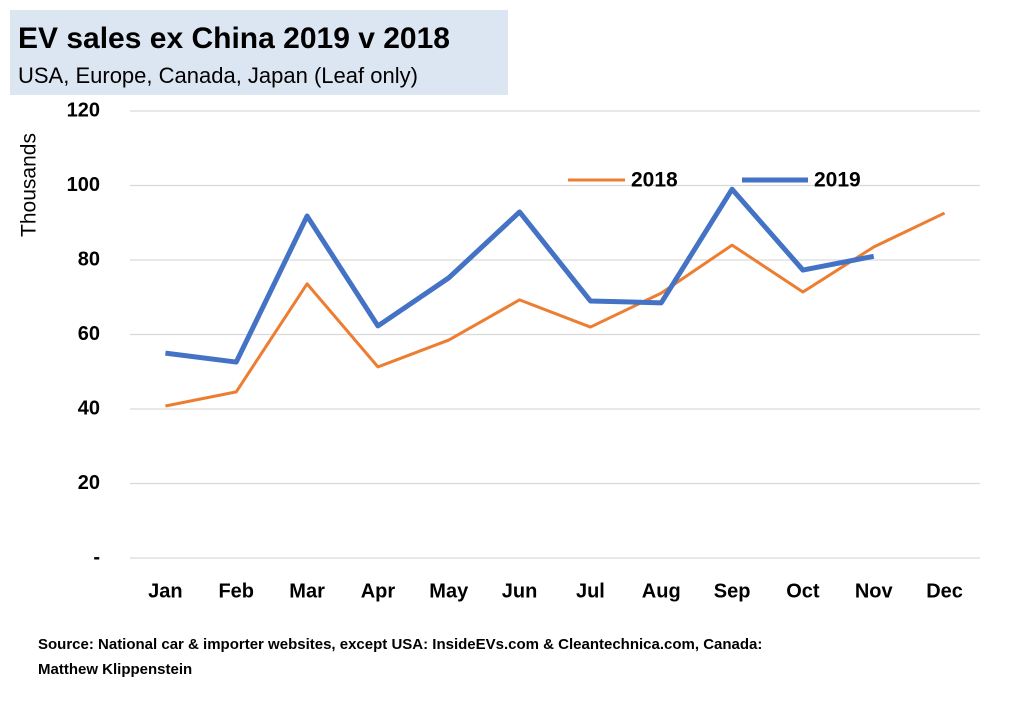 The height and width of the screenshot is (706, 1024). I want to click on x-tick-label: Feb, so click(236, 591).